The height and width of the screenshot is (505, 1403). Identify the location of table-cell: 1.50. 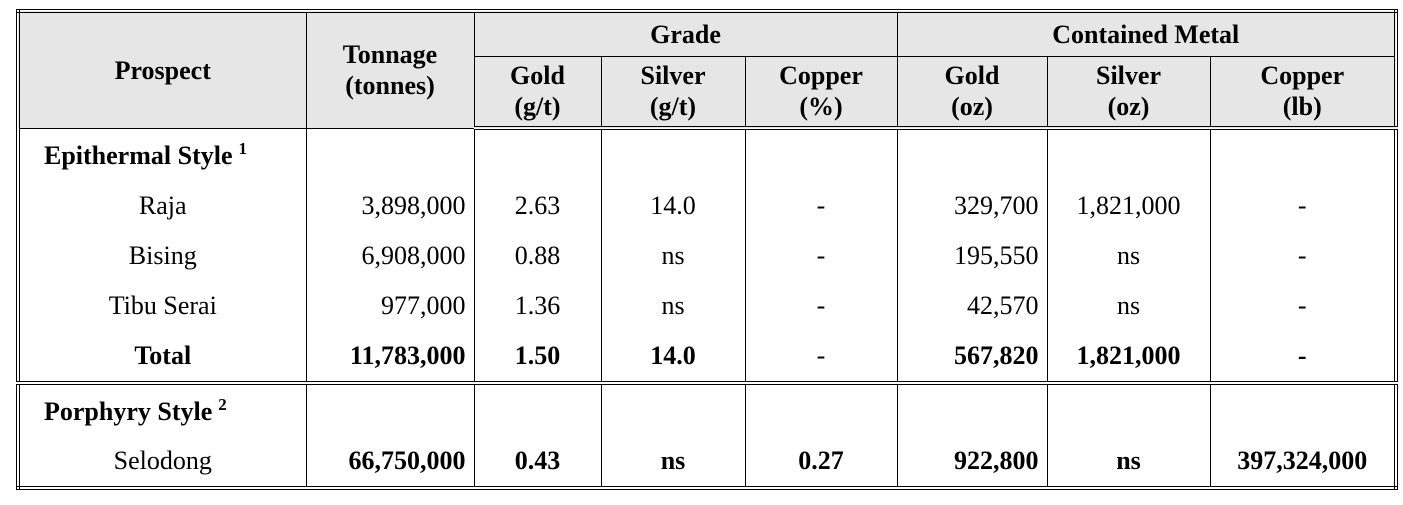
(537, 358).